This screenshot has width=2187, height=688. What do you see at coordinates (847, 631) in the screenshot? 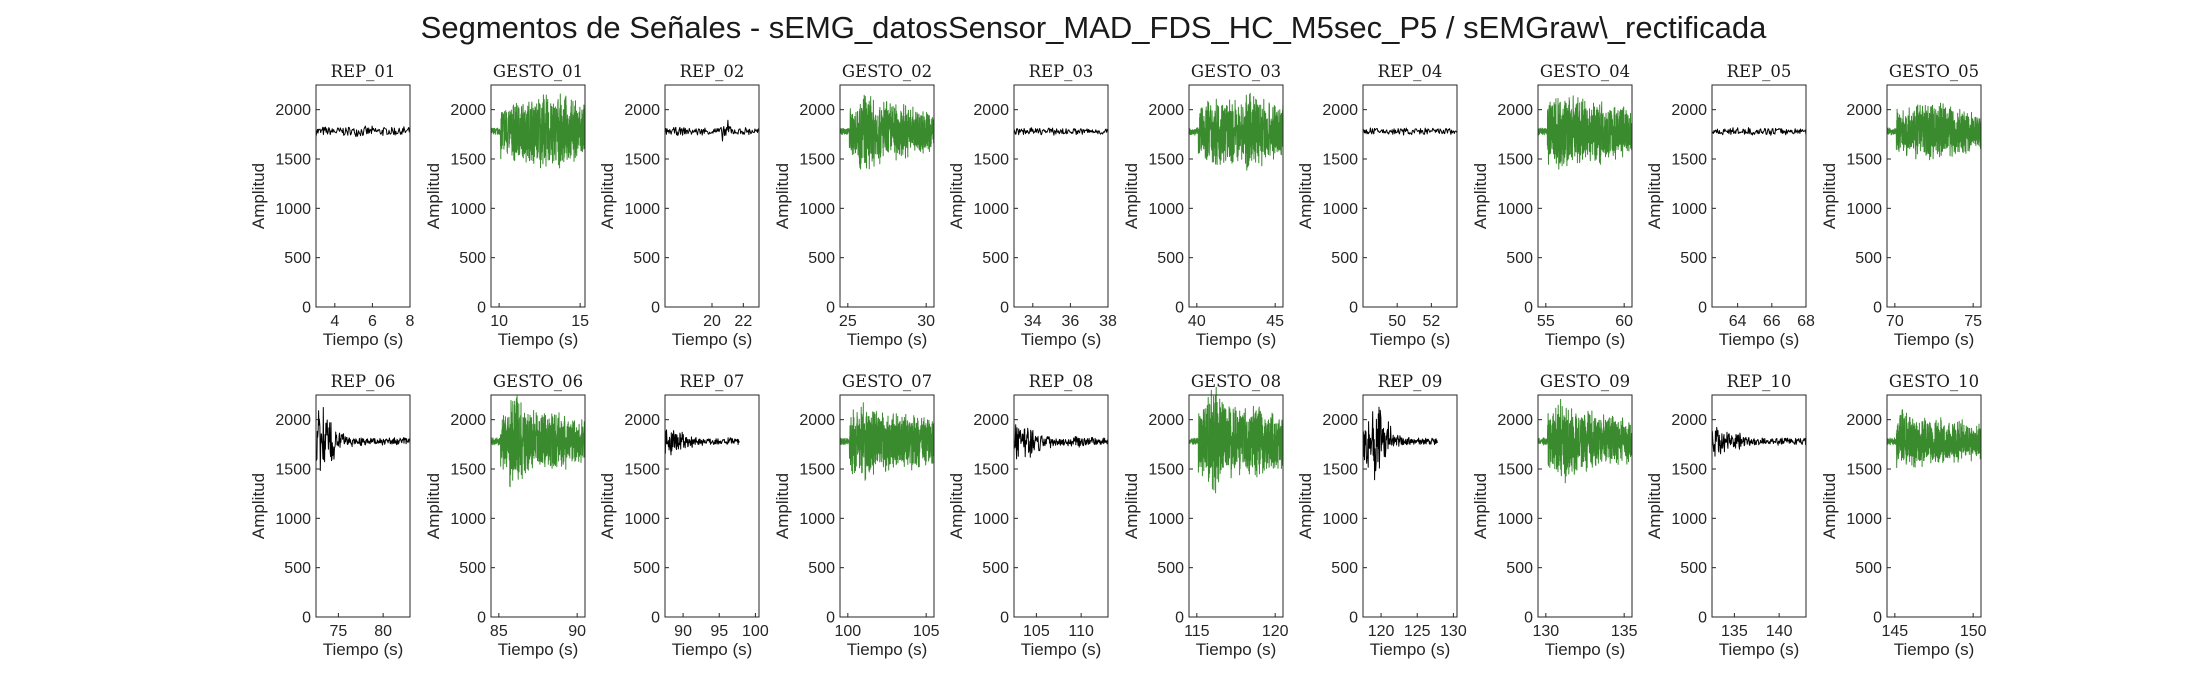
I see `x-tick-label: 100` at bounding box center [847, 631].